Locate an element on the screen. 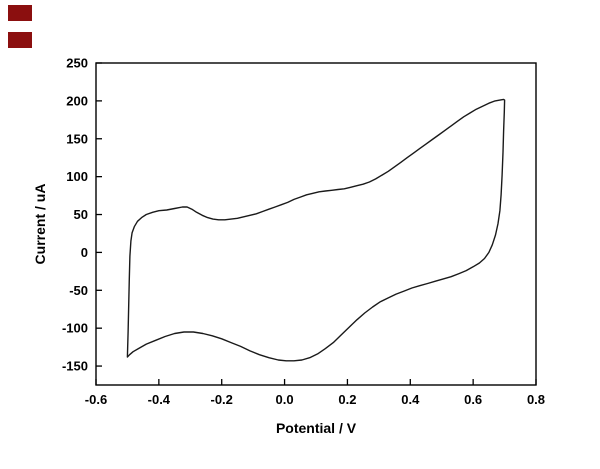  y-tick-label: 250 is located at coordinates (77, 63).